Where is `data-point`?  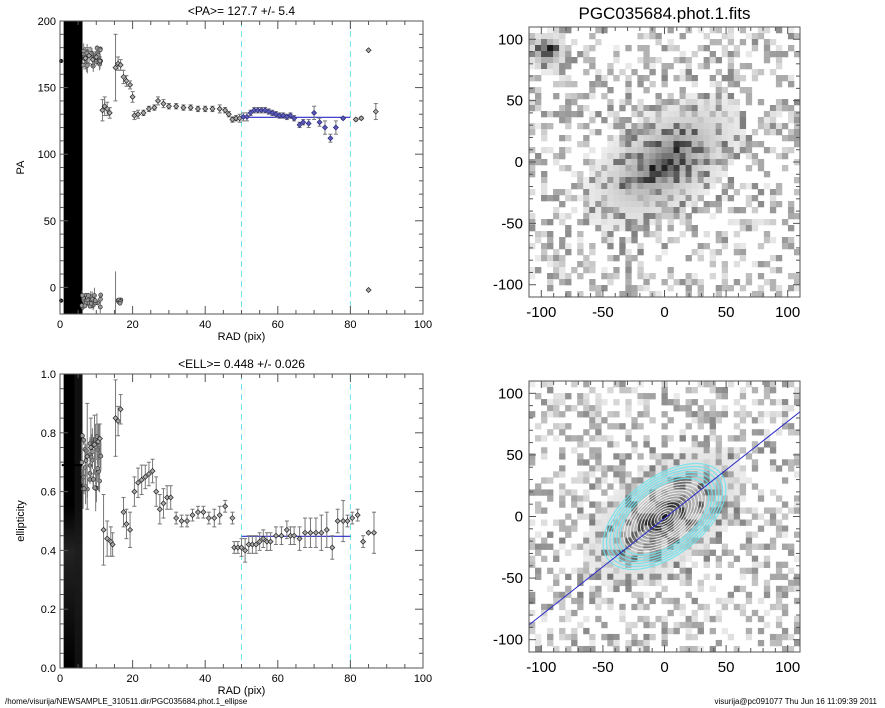 data-point is located at coordinates (197, 512).